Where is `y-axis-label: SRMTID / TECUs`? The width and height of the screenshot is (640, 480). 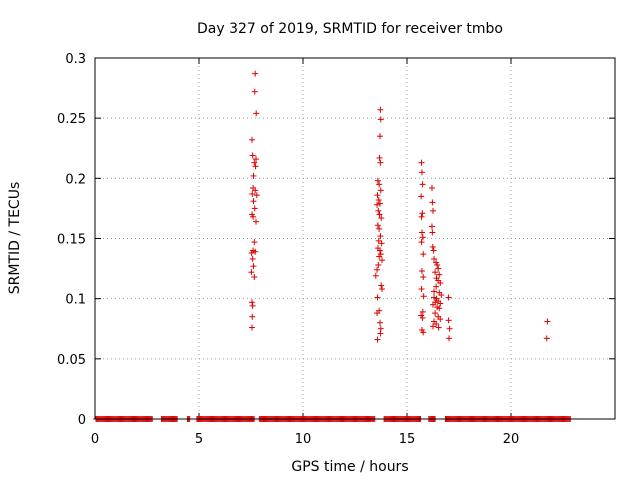 y-axis-label: SRMTID / TECUs is located at coordinates (15, 238).